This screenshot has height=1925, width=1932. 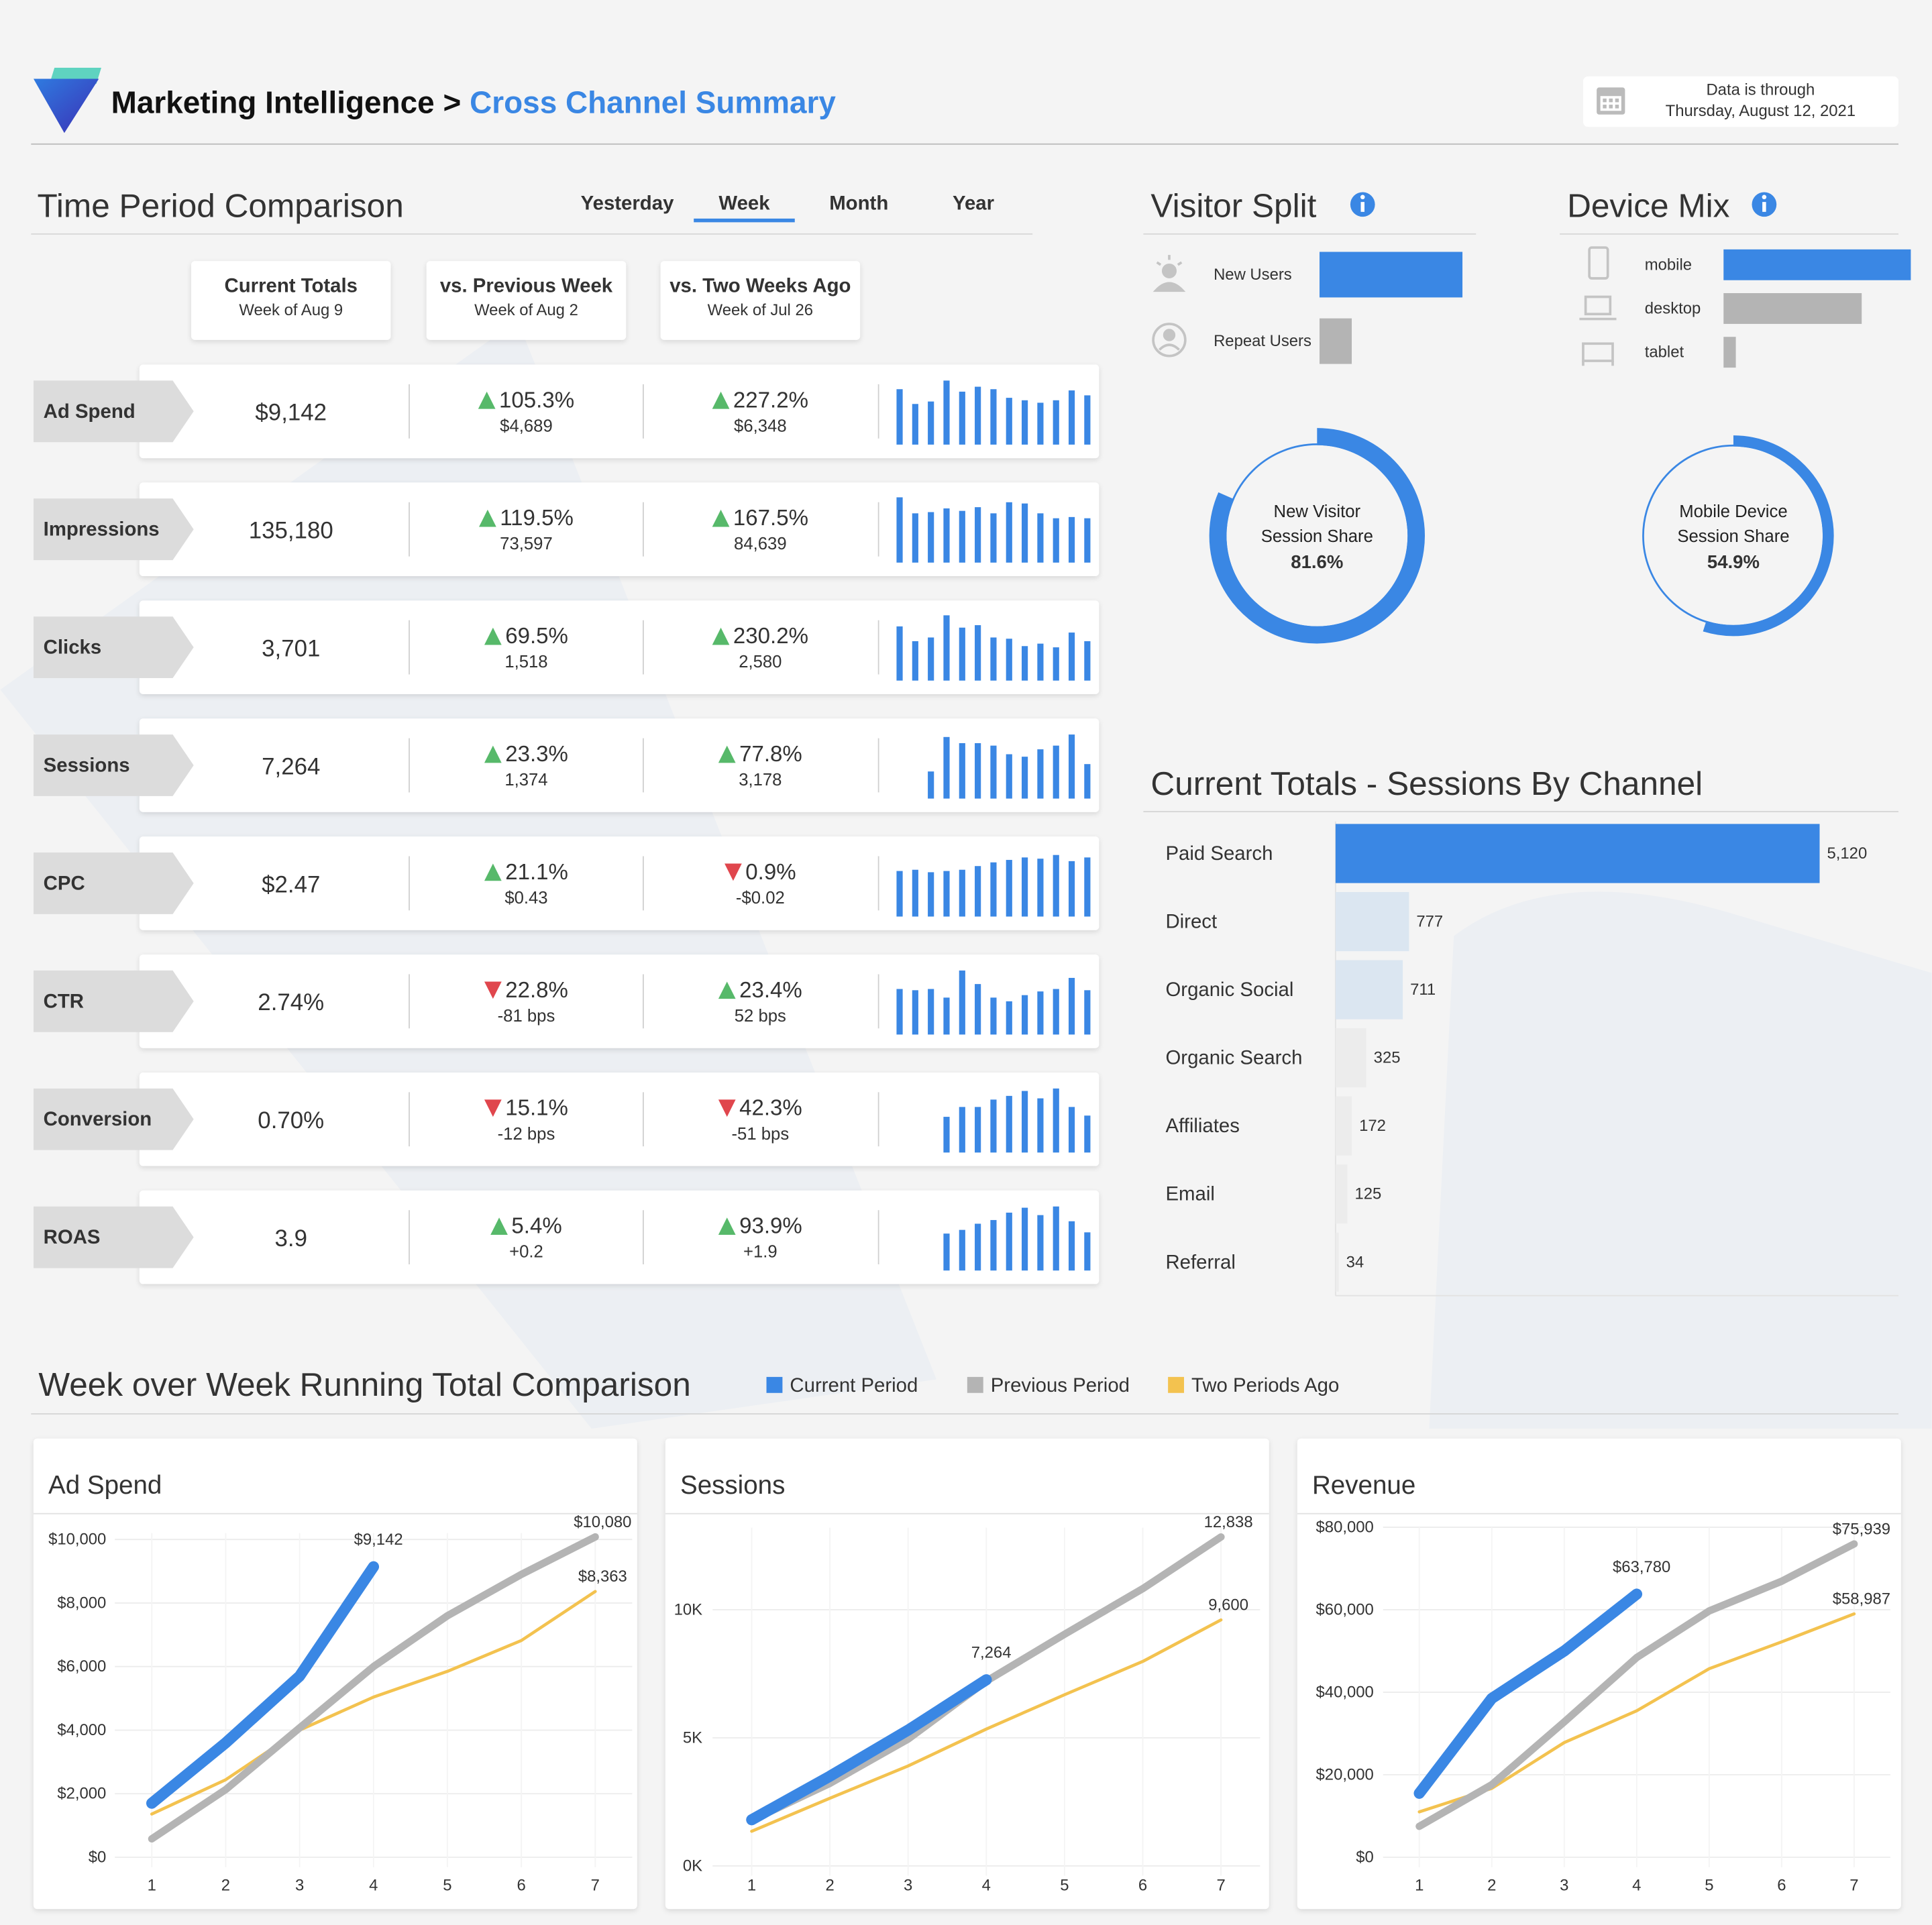 What do you see at coordinates (1345, 1692) in the screenshot?
I see `y-tick-label: $40,000` at bounding box center [1345, 1692].